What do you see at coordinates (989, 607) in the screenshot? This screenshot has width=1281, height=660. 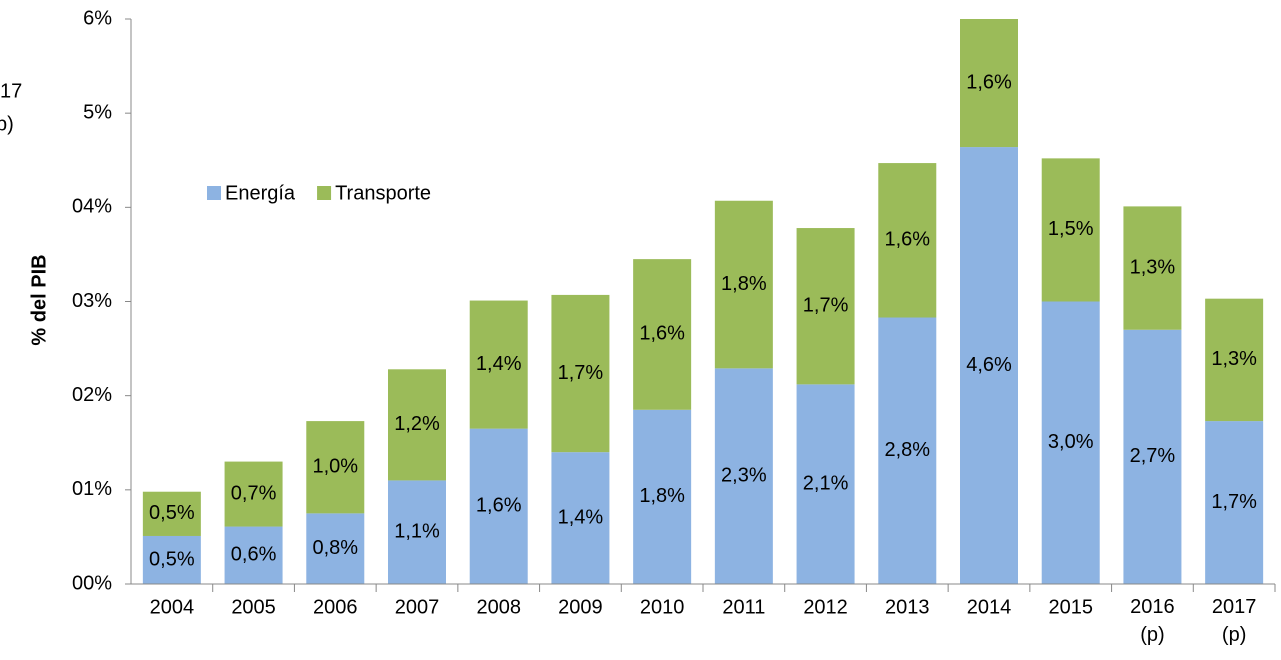 I see `x-tick-label: 2014` at bounding box center [989, 607].